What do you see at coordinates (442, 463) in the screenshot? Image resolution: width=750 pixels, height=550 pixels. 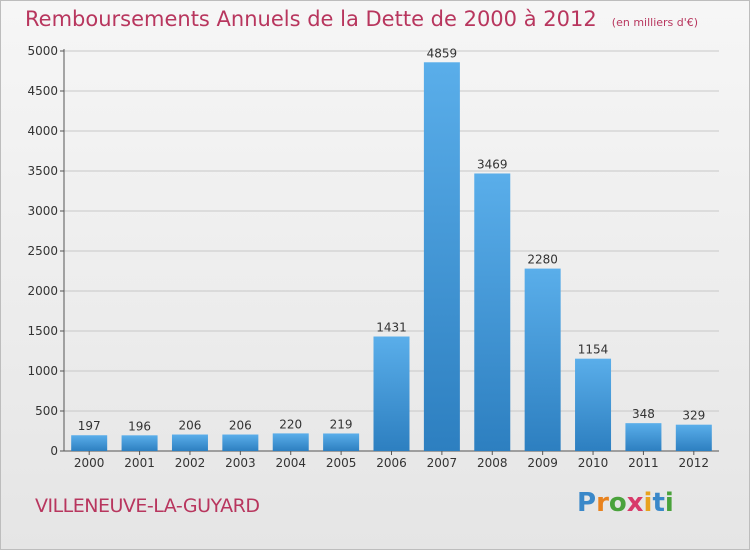 I see `x-tick-label-2007: 2007` at bounding box center [442, 463].